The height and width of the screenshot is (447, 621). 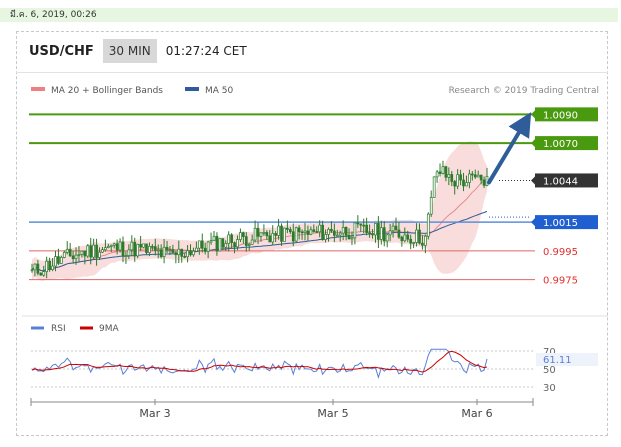 I want to click on level-tag-support, so click(x=566, y=279).